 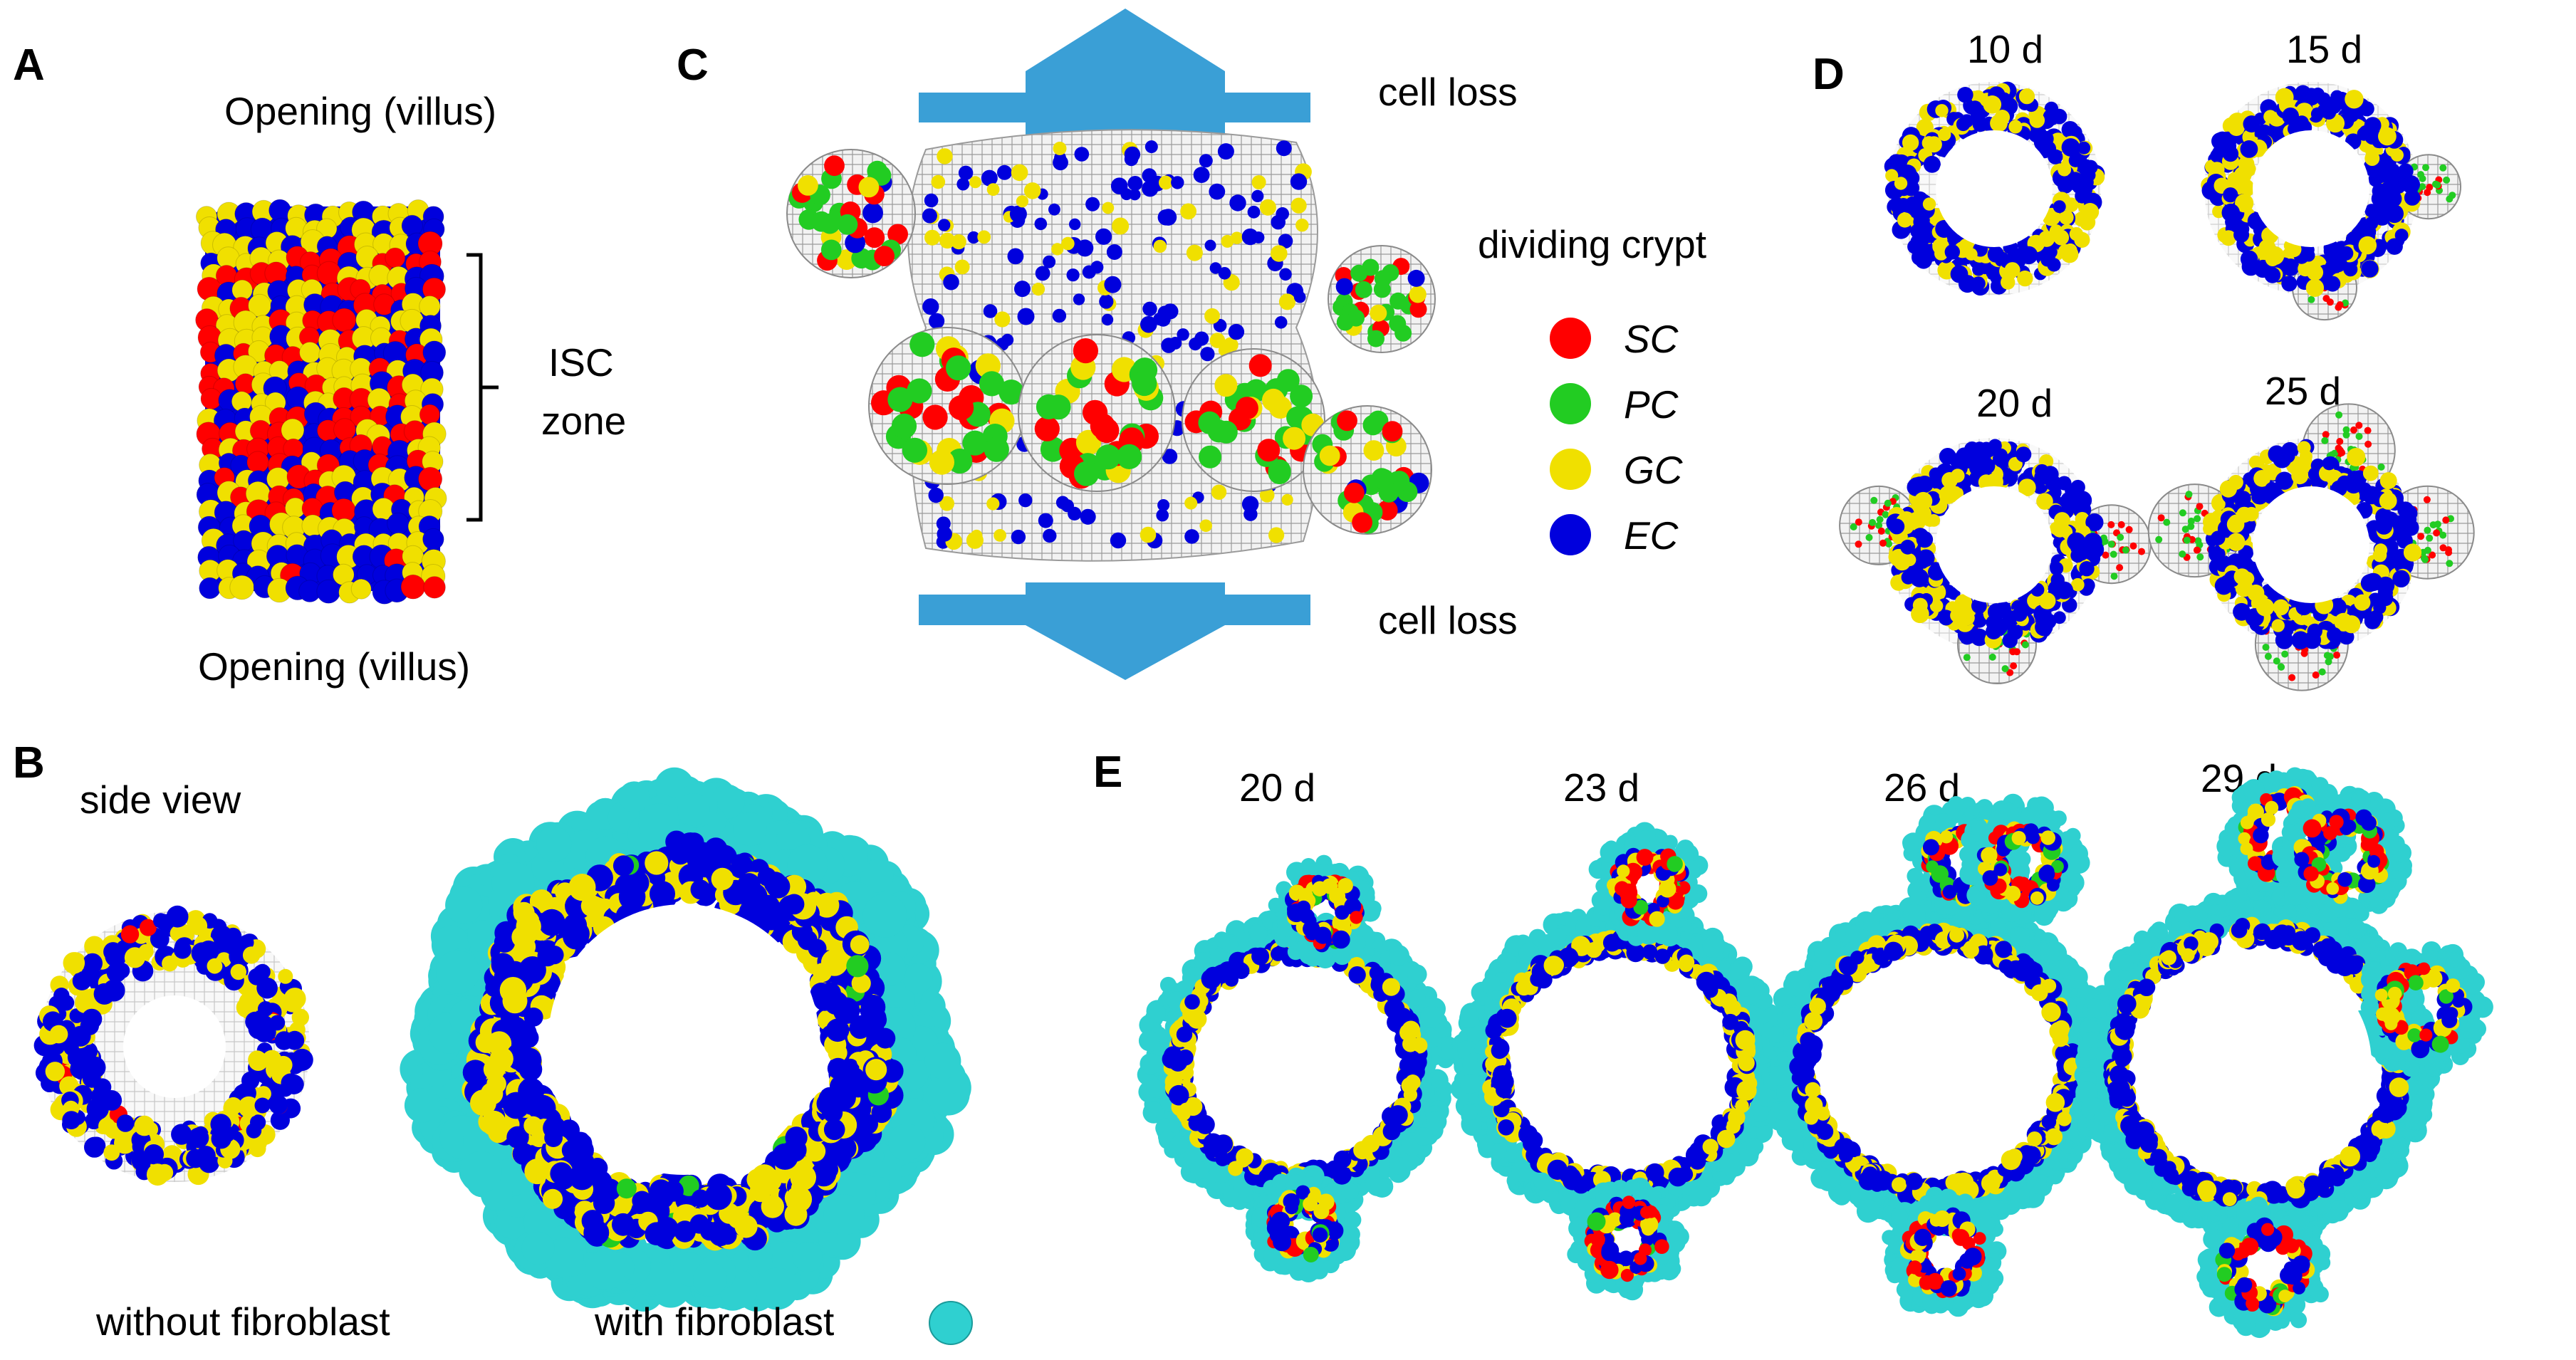 What do you see at coordinates (581, 362) in the screenshot?
I see `isc-zone-label-line1: ISC` at bounding box center [581, 362].